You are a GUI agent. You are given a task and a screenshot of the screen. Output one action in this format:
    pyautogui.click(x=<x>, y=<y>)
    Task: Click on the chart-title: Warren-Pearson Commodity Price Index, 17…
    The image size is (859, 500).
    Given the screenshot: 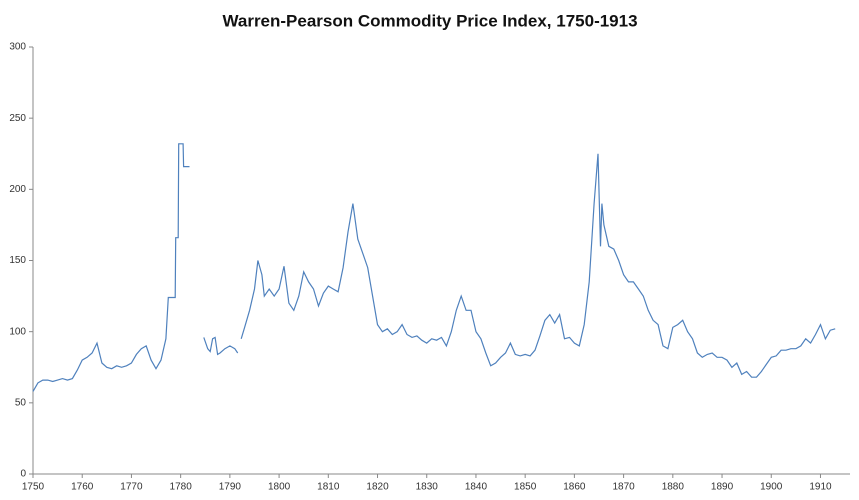 What is the action you would take?
    pyautogui.click(x=429, y=20)
    